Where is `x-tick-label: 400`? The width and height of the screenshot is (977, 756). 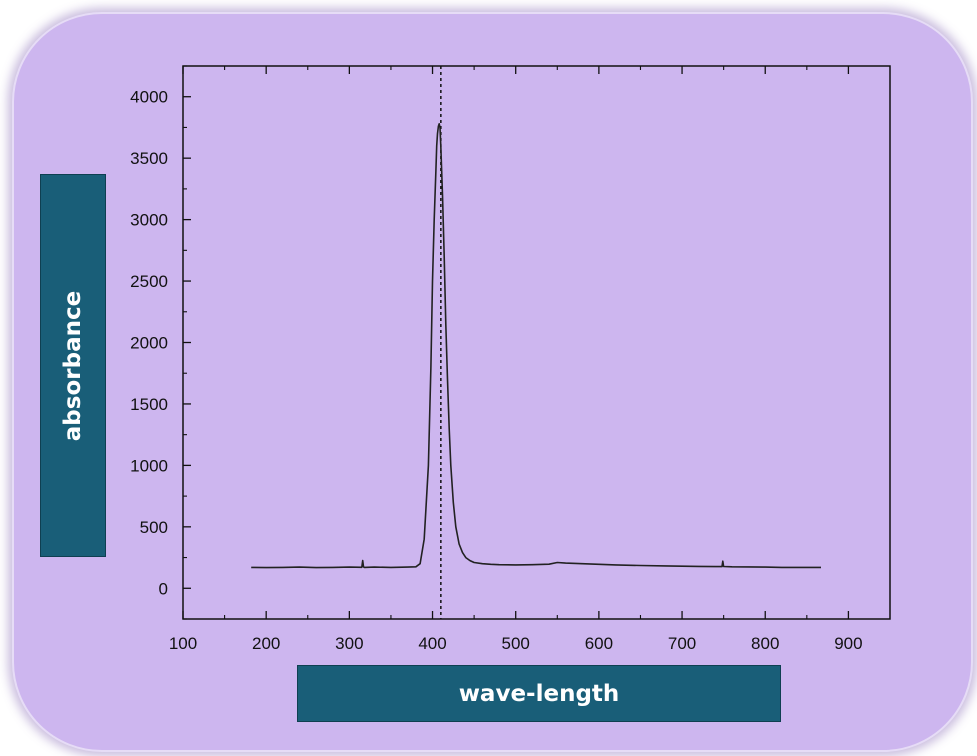
x-tick-label: 400 is located at coordinates (432, 643).